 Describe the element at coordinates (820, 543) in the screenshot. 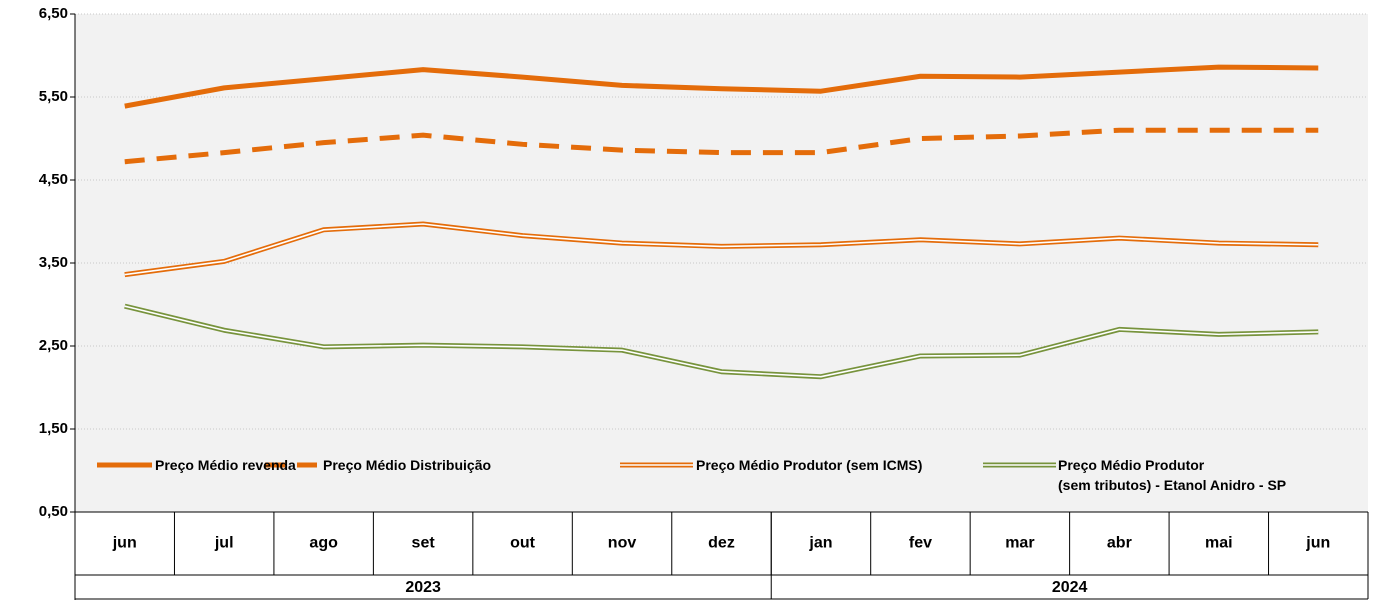

I see `x-tick-label: jan` at that location.